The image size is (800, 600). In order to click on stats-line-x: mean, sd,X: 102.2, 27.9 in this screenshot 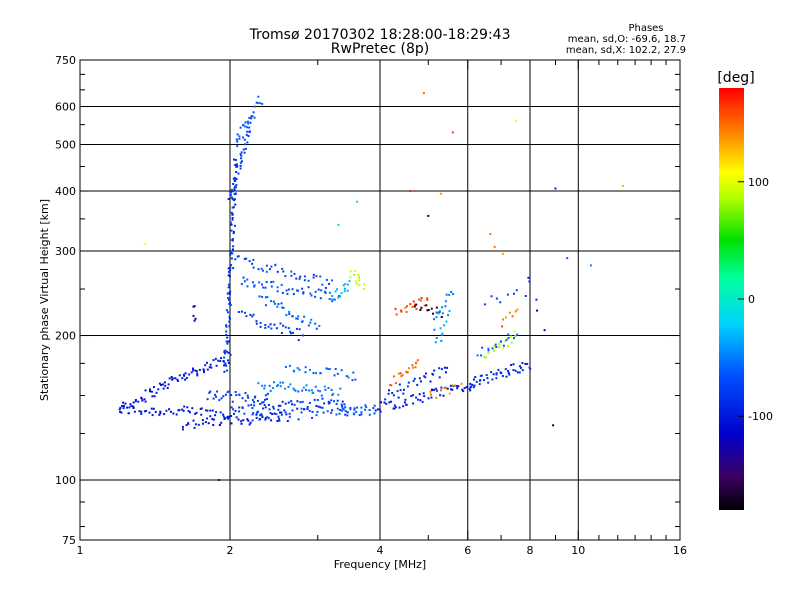, I will do `click(626, 50)`.